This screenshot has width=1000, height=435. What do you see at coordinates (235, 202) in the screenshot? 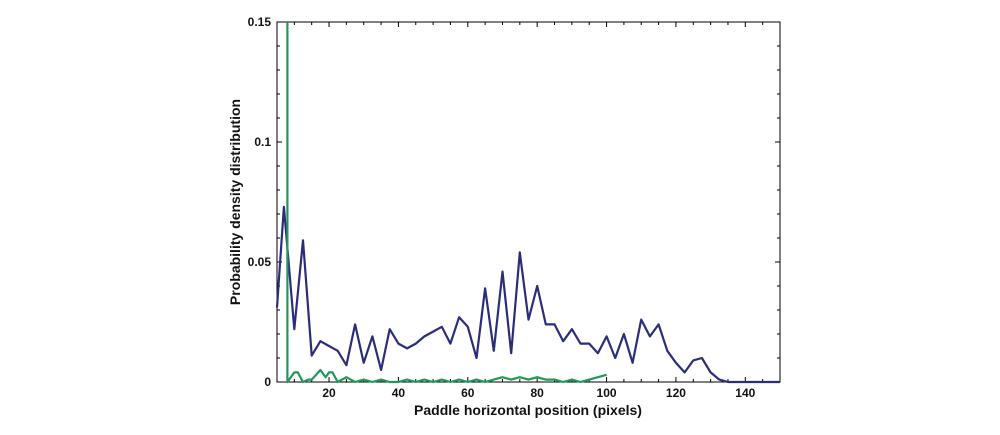
I see `y-axis-label: Probability density distribution` at bounding box center [235, 202].